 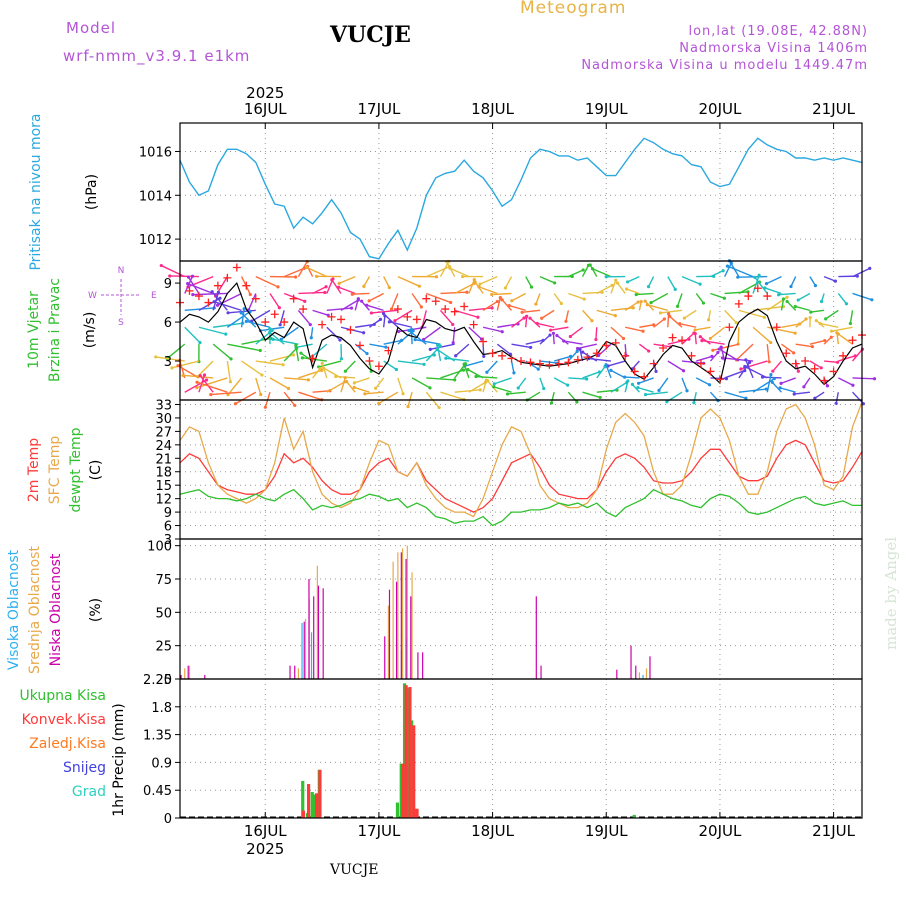 What do you see at coordinates (168, 284) in the screenshot?
I see `y-tick-label: 9` at bounding box center [168, 284].